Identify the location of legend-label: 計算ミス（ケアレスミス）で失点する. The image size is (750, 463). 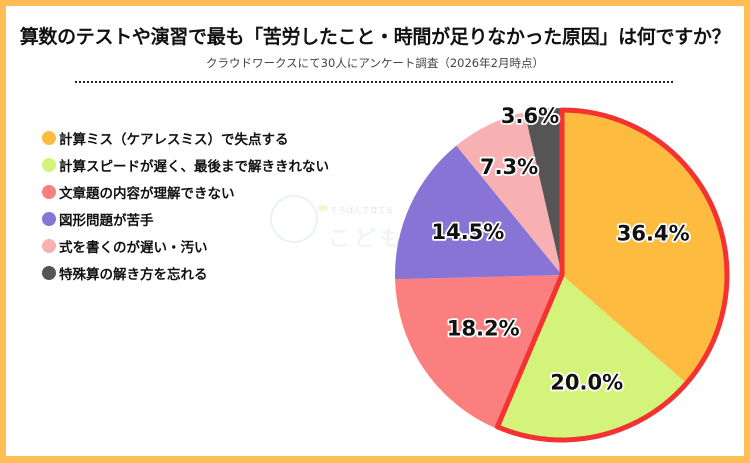
(174, 139).